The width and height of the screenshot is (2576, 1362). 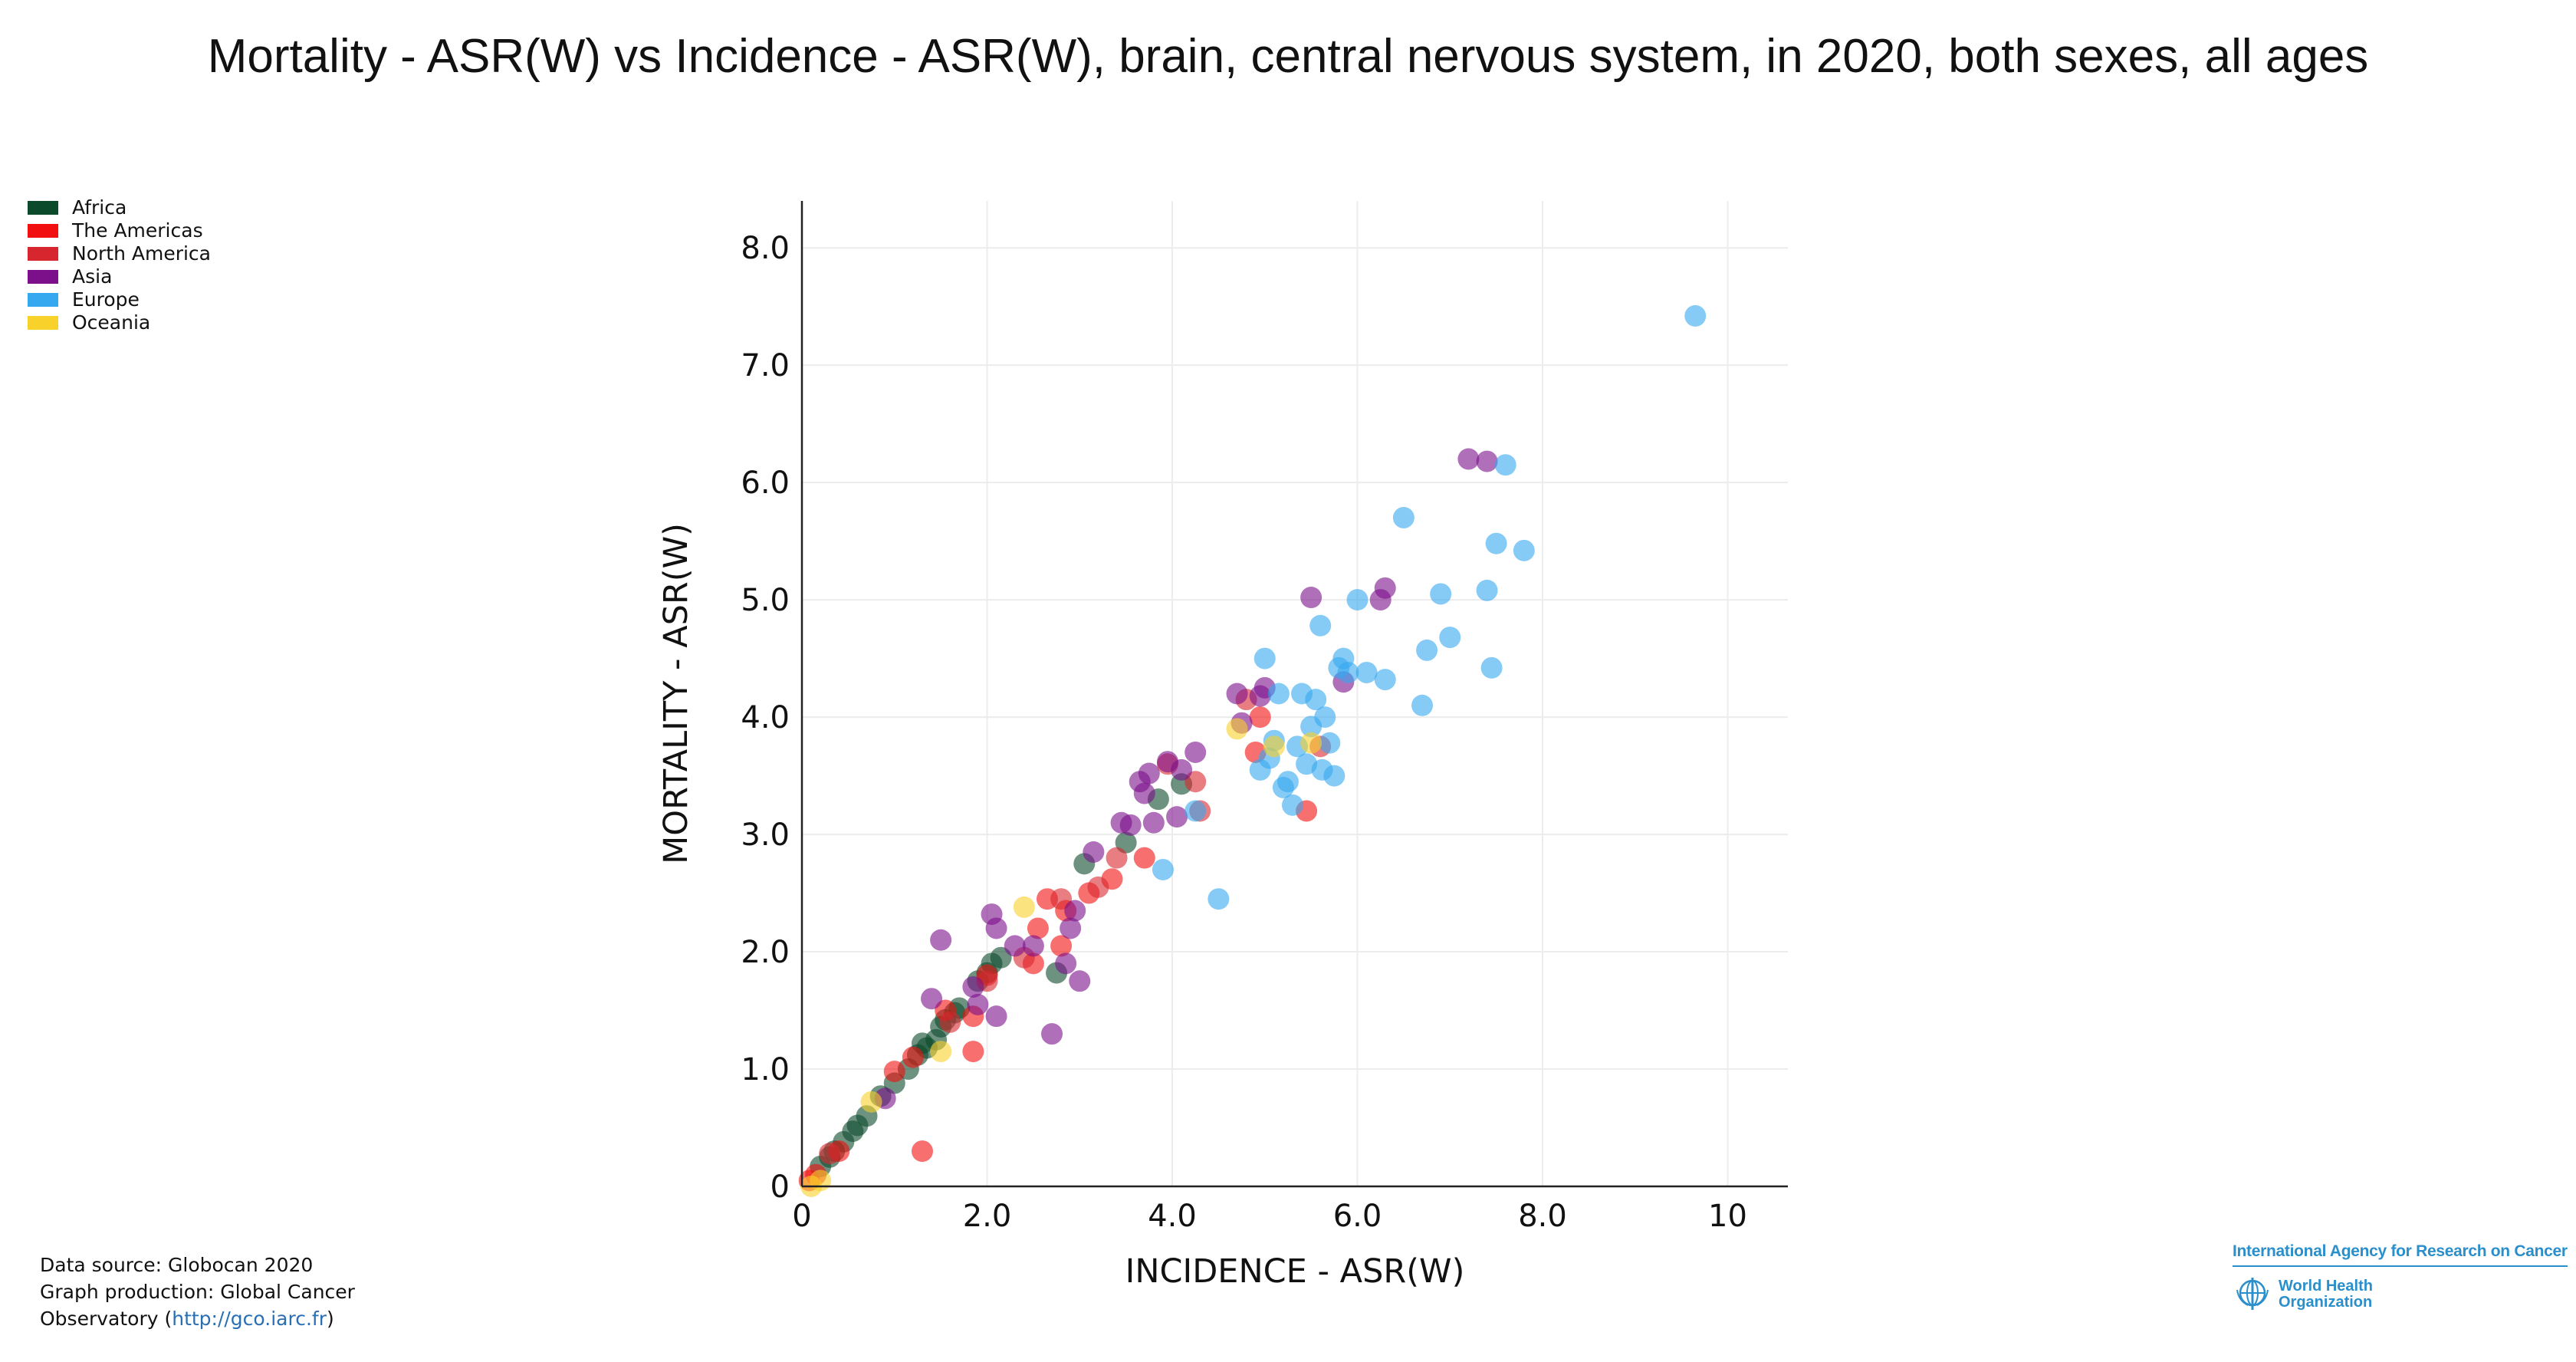 I want to click on legend-item: The Americas, so click(x=120, y=230).